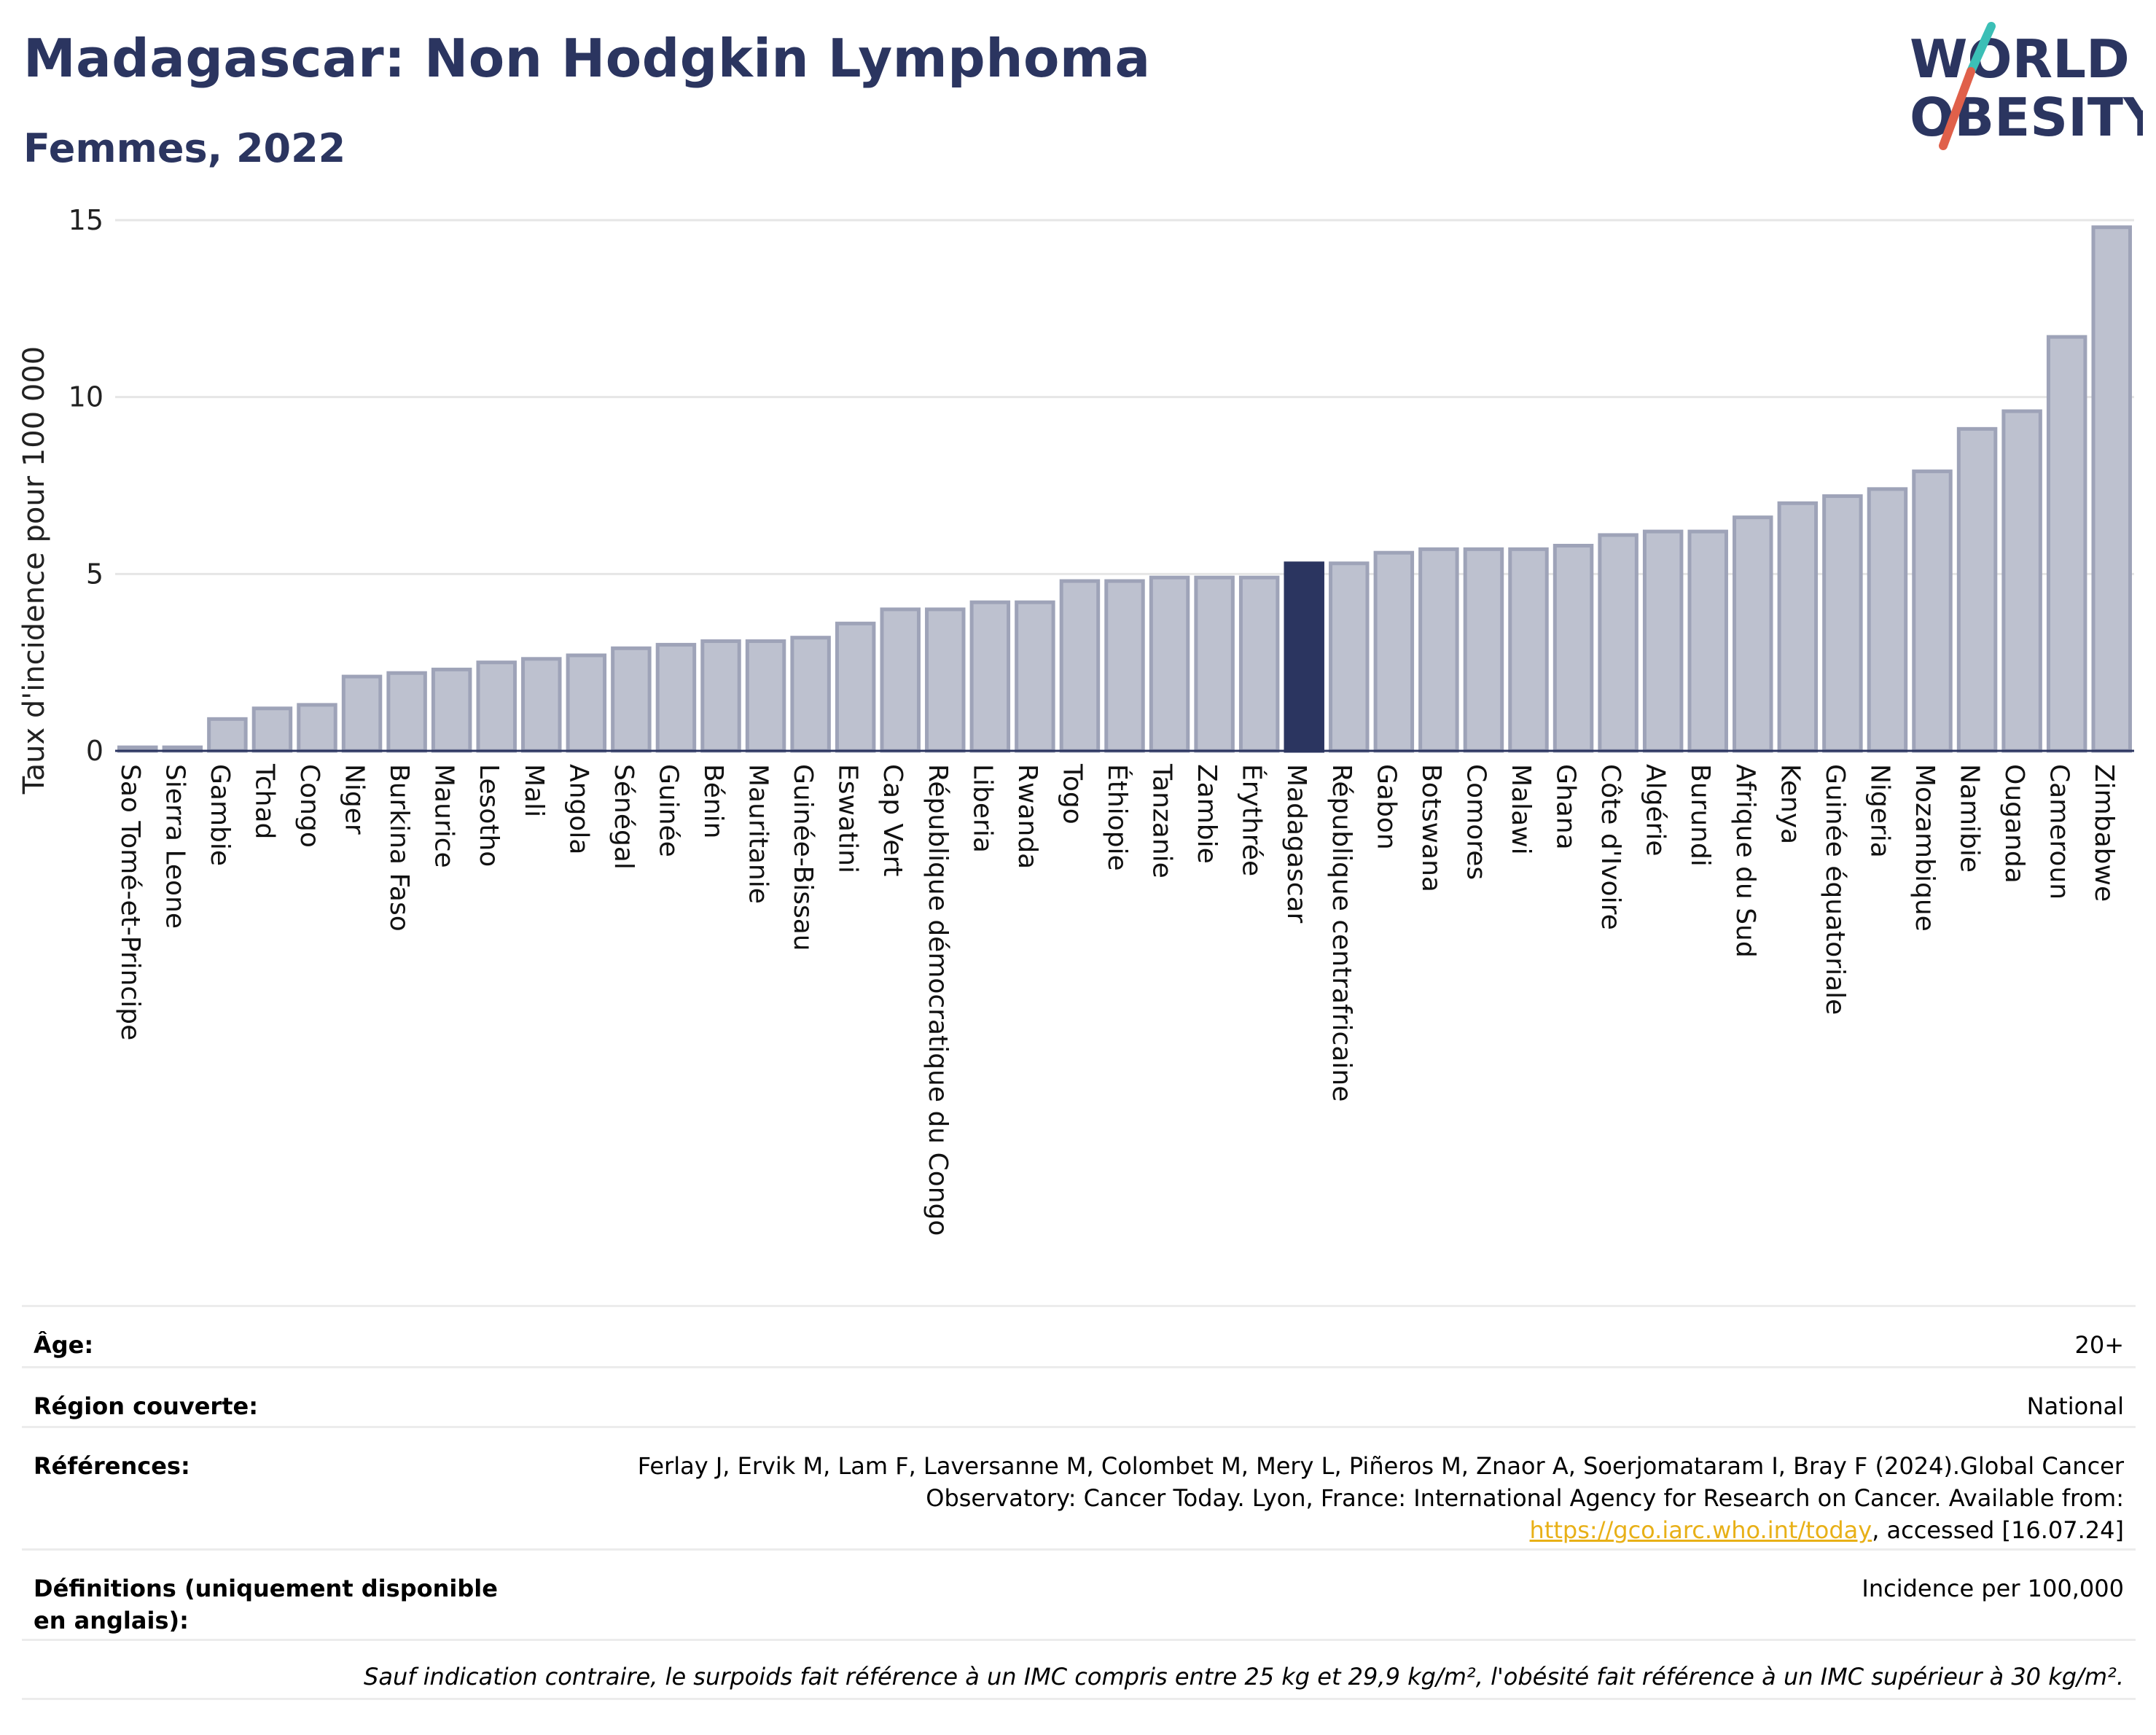 The height and width of the screenshot is (1735, 2156). Describe the element at coordinates (112, 1466) in the screenshot. I see `references-label: Références:` at that location.